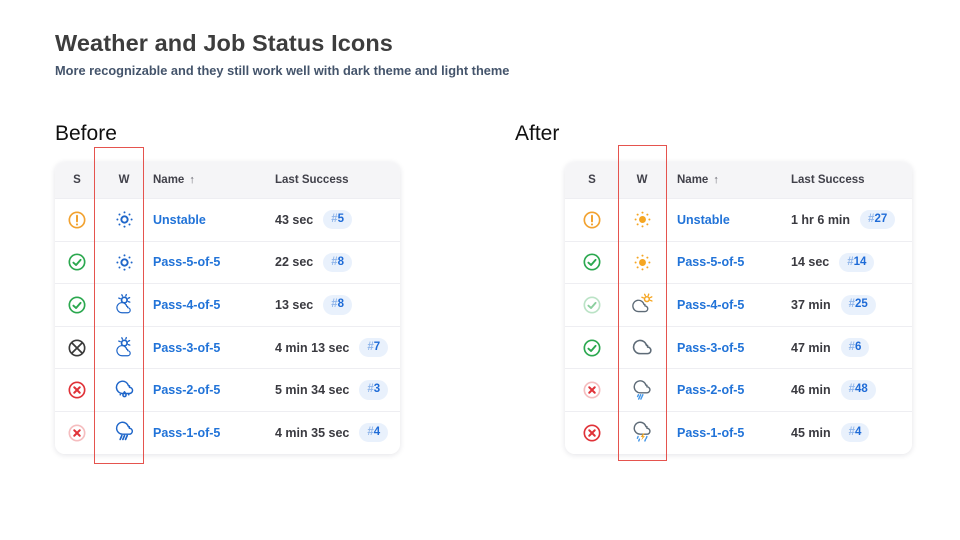 The image size is (960, 540). I want to click on duration-text: 43 sec, so click(294, 219).